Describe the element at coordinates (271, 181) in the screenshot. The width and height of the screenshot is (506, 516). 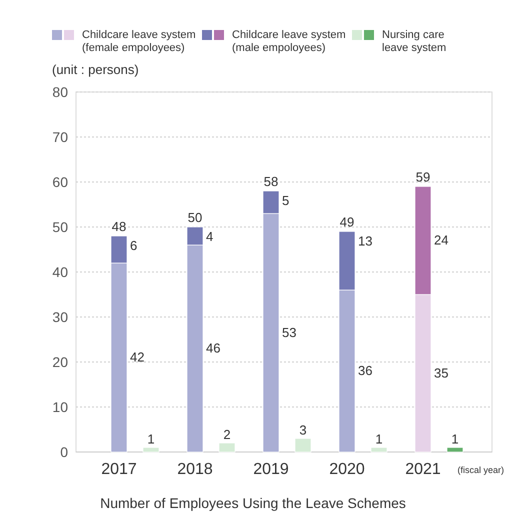
I see `total-label: 58` at that location.